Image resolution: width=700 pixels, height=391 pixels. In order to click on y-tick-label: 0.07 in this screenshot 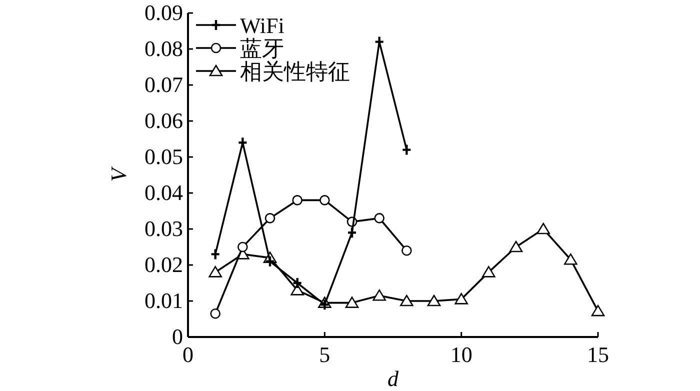, I will do `click(163, 84)`.